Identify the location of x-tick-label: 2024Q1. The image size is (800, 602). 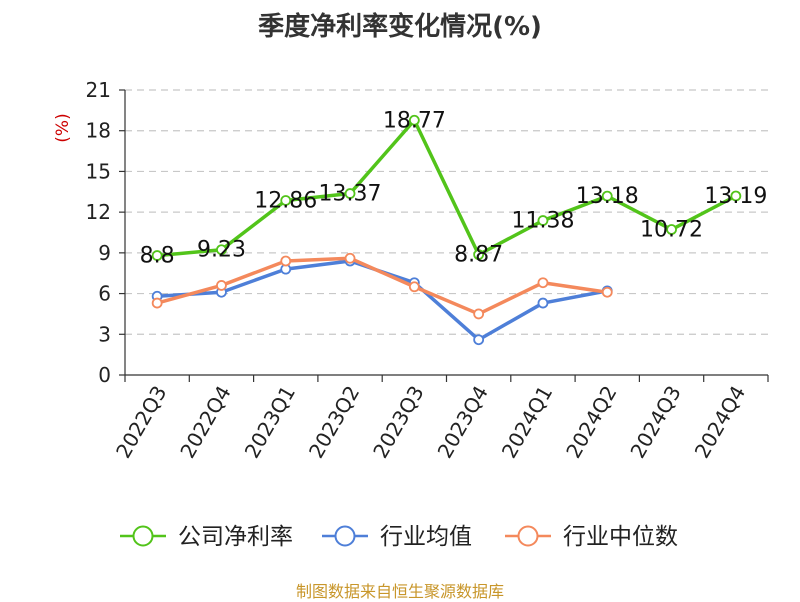
(527, 422).